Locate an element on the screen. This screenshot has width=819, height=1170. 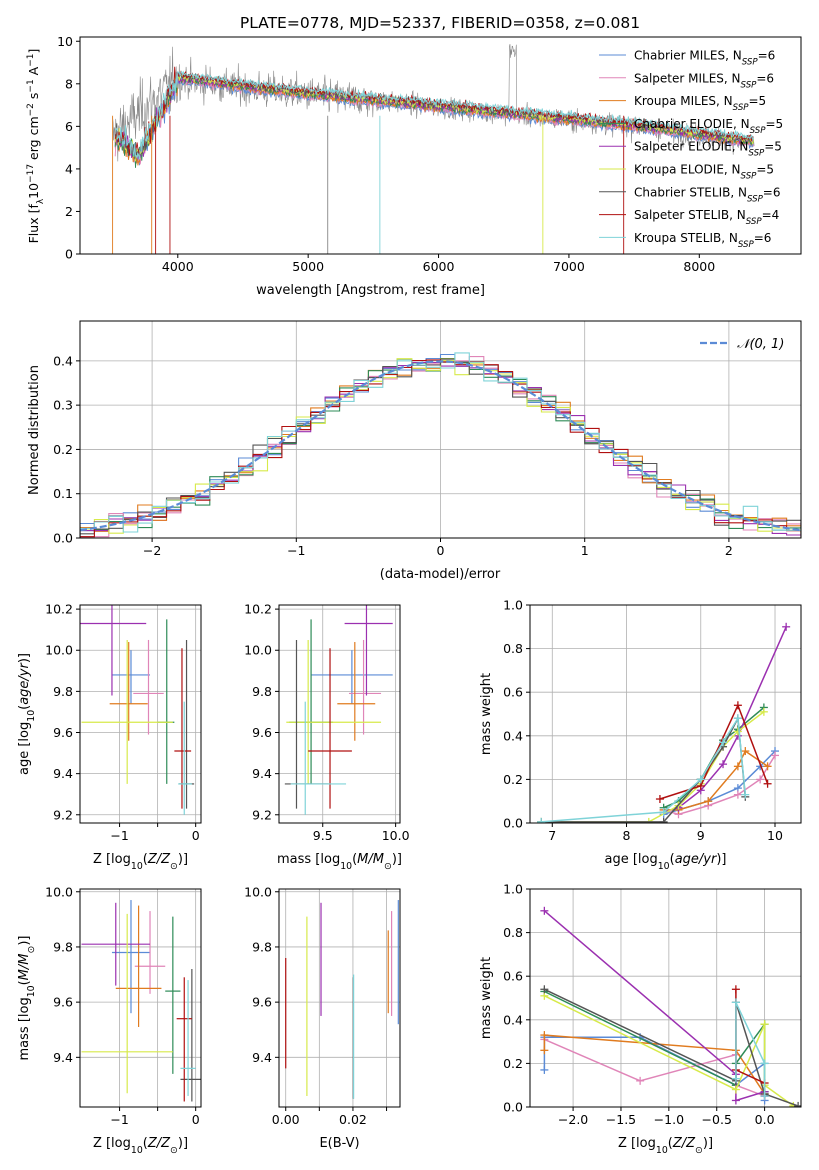
y-tick-label: 9.6 is located at coordinates (63, 1002).